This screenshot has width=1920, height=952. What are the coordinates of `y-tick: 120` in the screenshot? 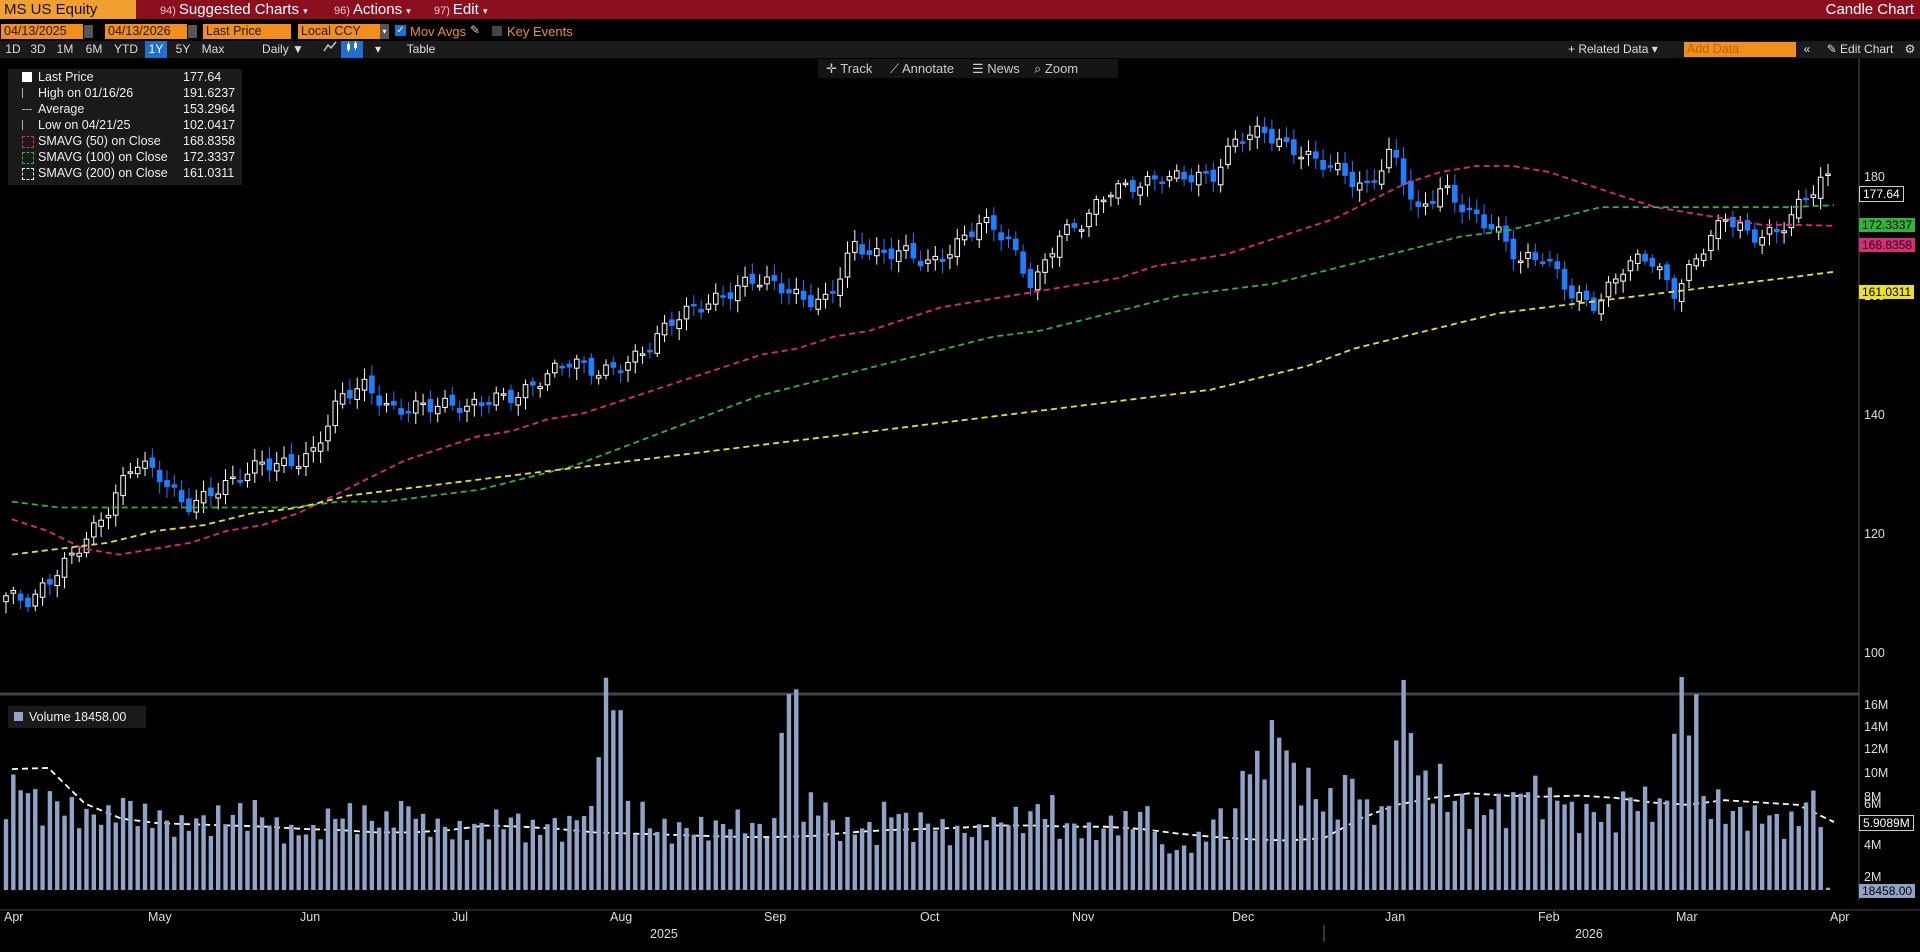 It's located at (1874, 534).